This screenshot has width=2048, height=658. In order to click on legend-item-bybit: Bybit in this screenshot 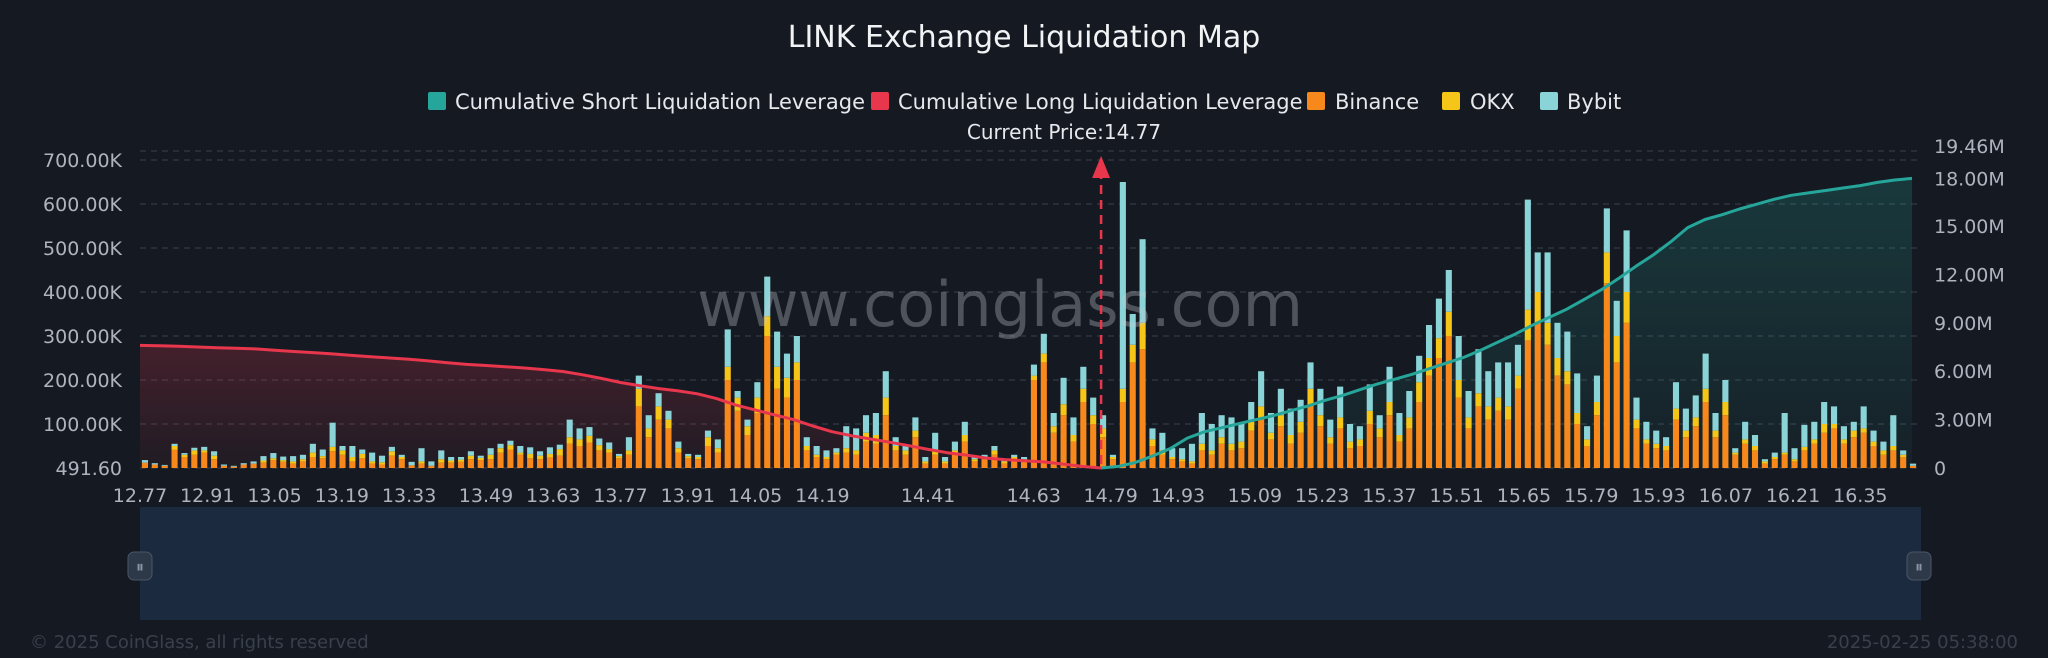, I will do `click(1580, 102)`.